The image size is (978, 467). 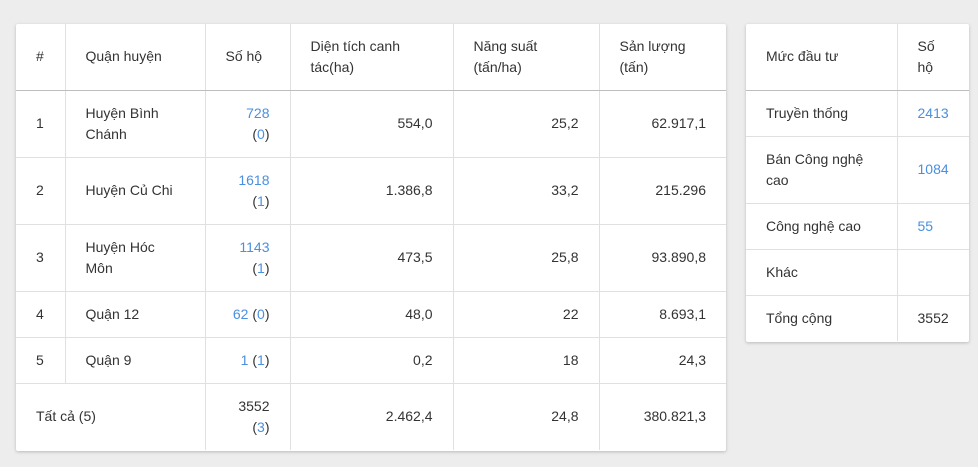 What do you see at coordinates (41, 191) in the screenshot?
I see `row-index: 2` at bounding box center [41, 191].